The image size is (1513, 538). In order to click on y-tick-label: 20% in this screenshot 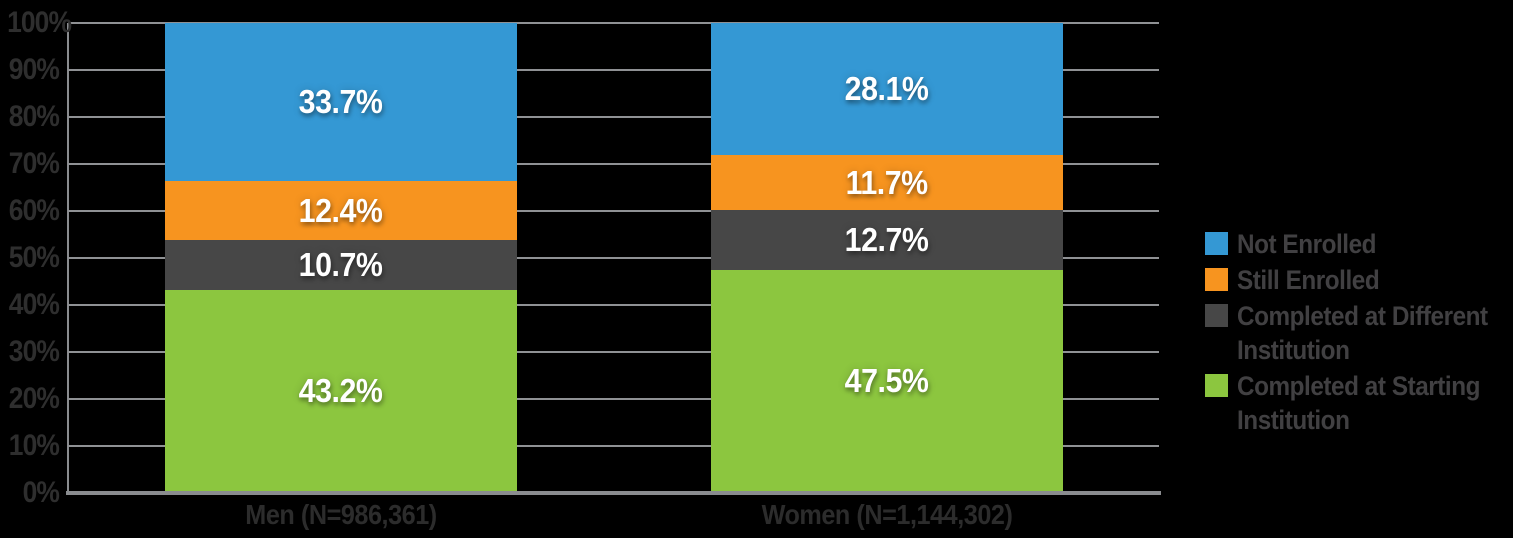, I will do `click(34, 398)`.